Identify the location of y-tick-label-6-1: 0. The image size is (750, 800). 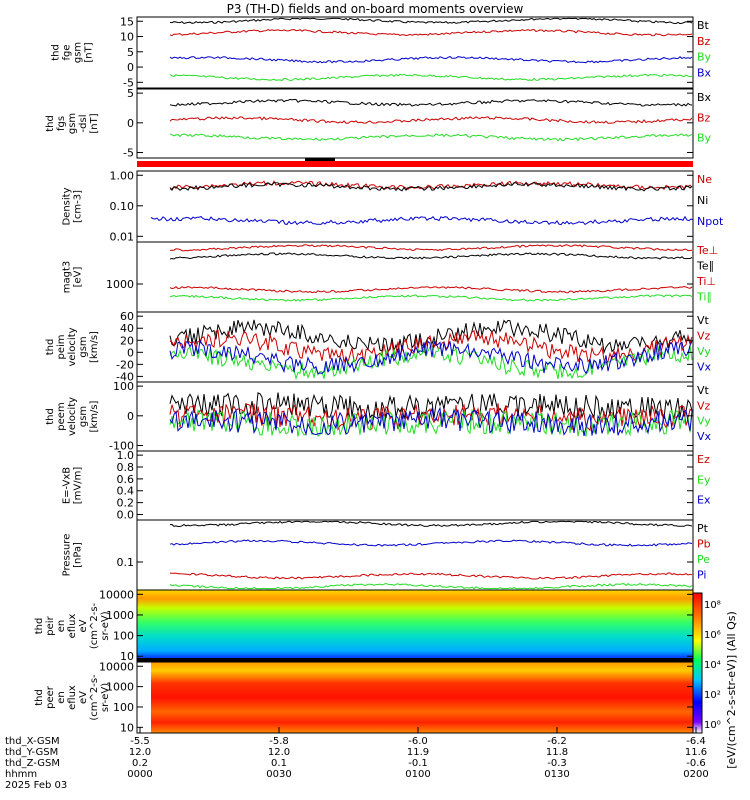
(130, 416).